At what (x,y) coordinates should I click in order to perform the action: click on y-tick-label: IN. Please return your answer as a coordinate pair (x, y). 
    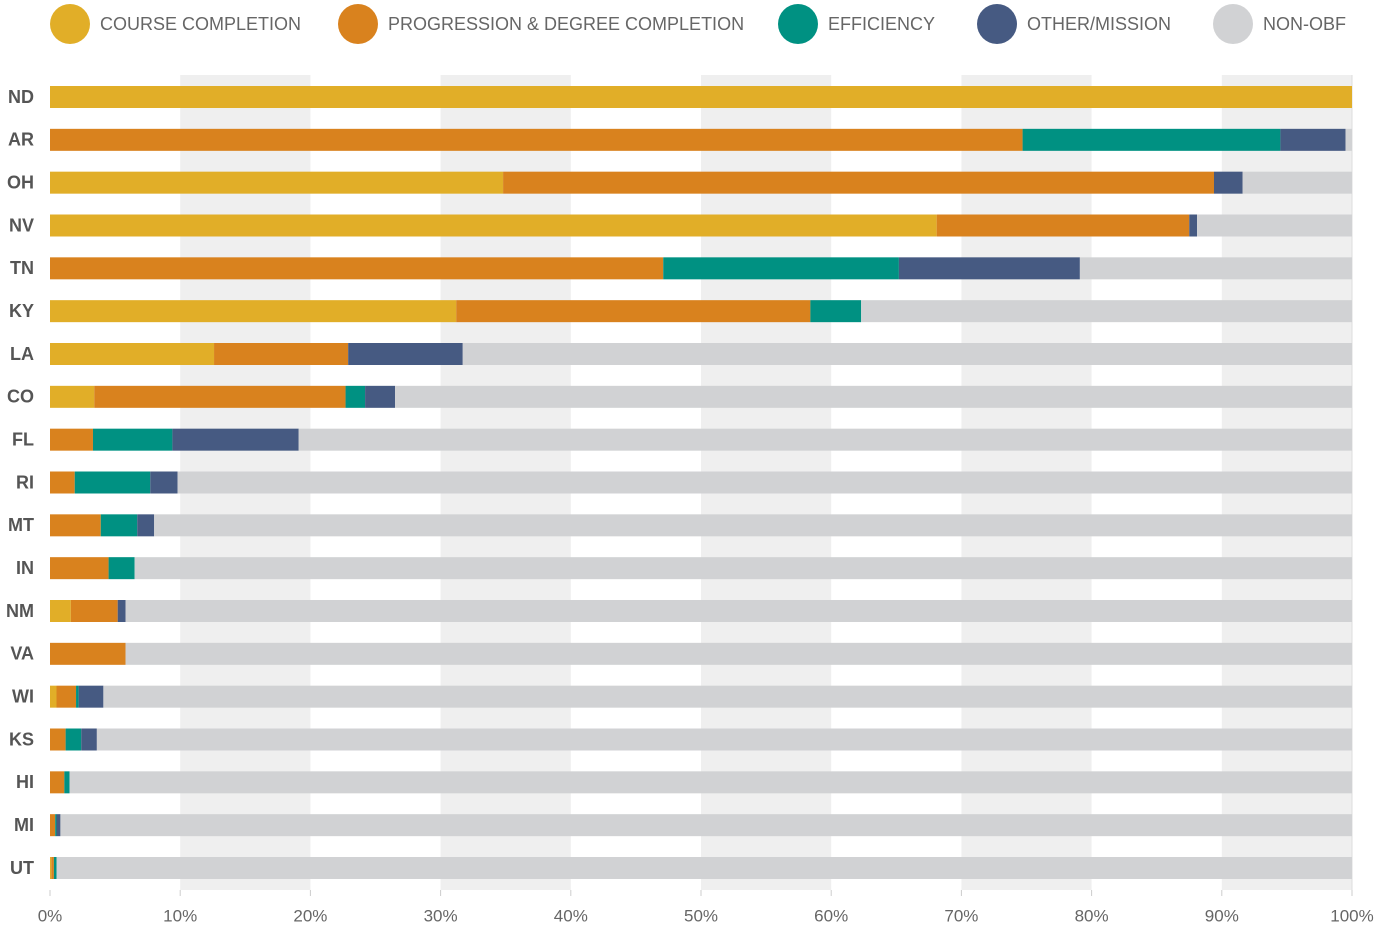
    Looking at the image, I should click on (25, 568).